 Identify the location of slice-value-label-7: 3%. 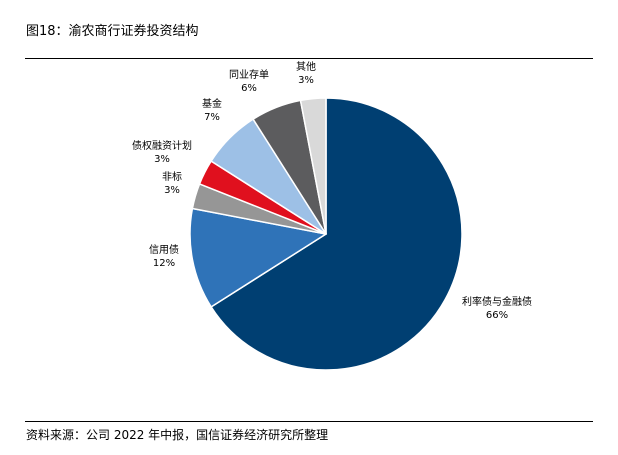
(306, 80).